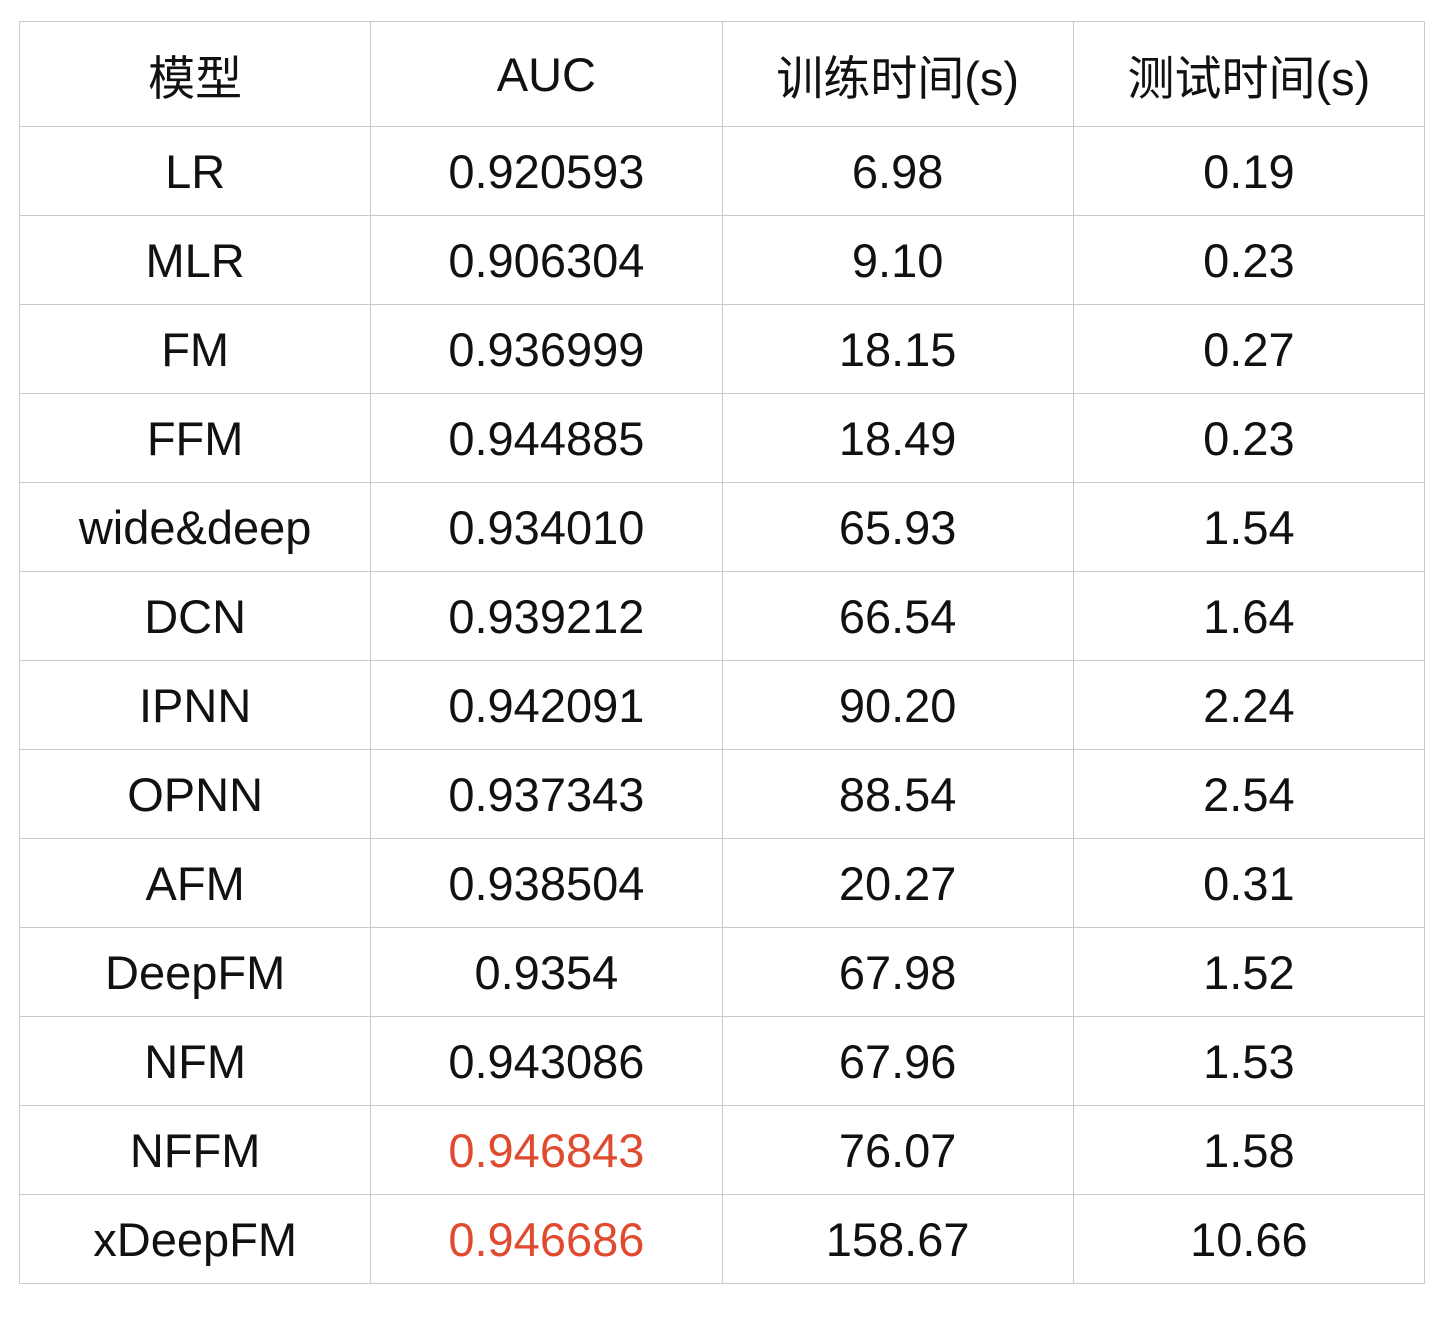 This screenshot has height=1320, width=1454. What do you see at coordinates (546, 171) in the screenshot?
I see `auc-cell: 0.920593` at bounding box center [546, 171].